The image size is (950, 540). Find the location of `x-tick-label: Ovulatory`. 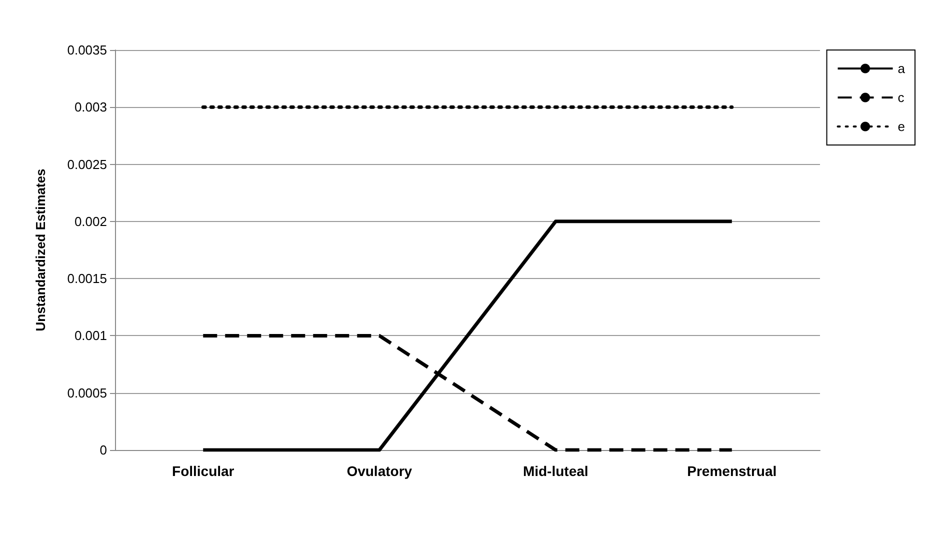

x-tick-label: Ovulatory is located at coordinates (379, 471).